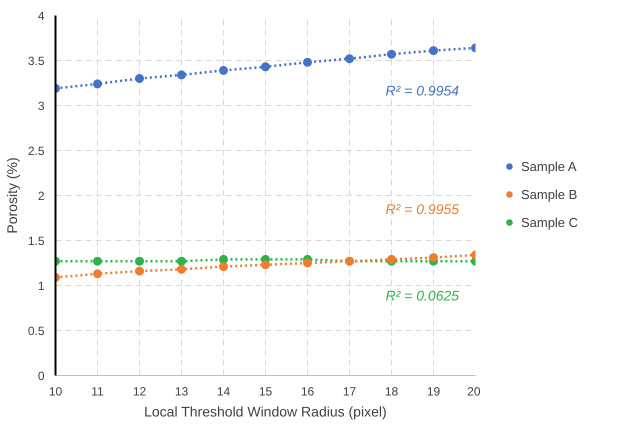 The width and height of the screenshot is (630, 443). Describe the element at coordinates (391, 391) in the screenshot. I see `x-tick-label: 18` at that location.